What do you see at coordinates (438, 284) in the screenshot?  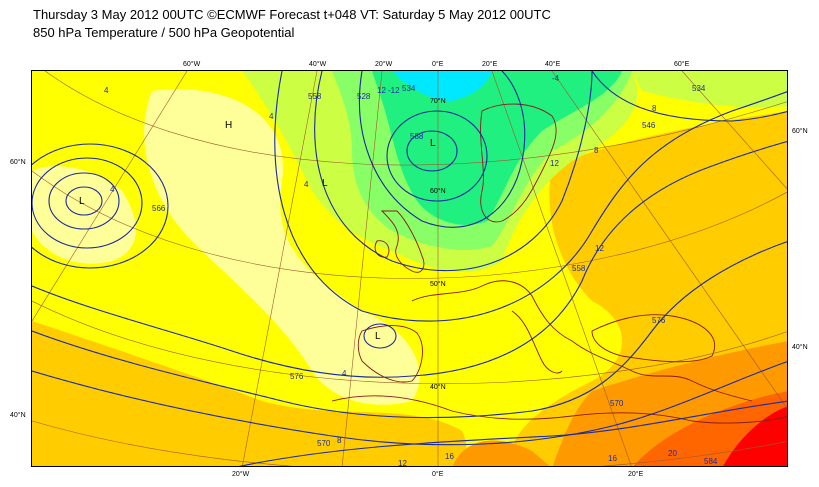 I see `inner-lat-label-50n: 50°N` at bounding box center [438, 284].